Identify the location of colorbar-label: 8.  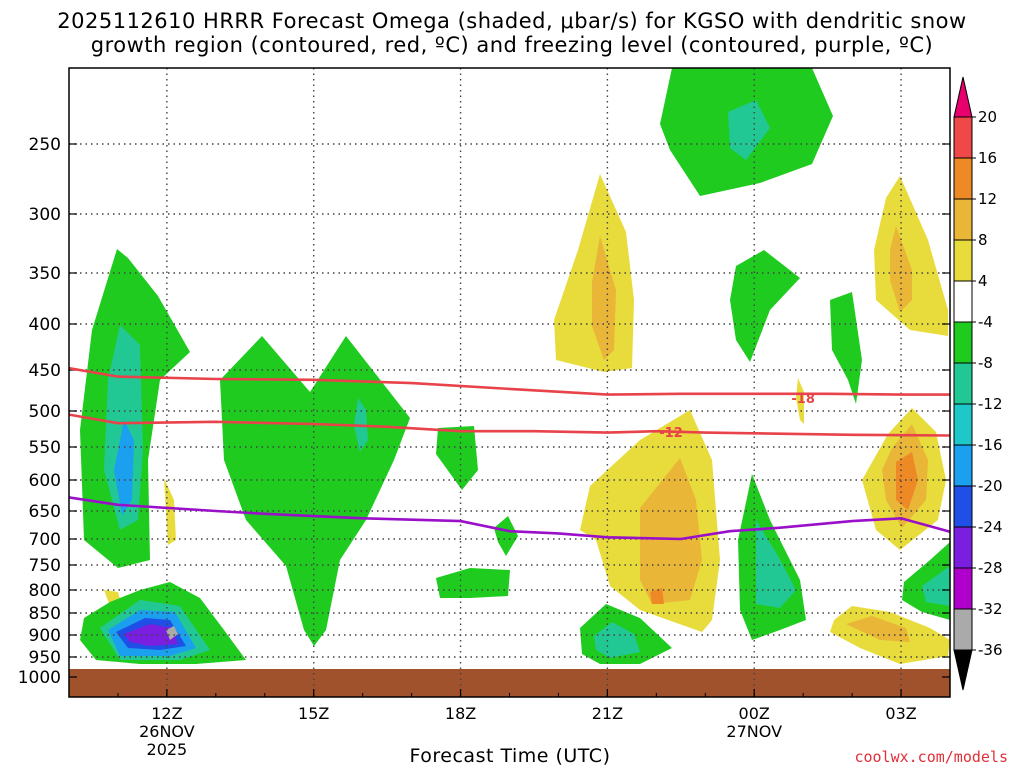
(983, 240).